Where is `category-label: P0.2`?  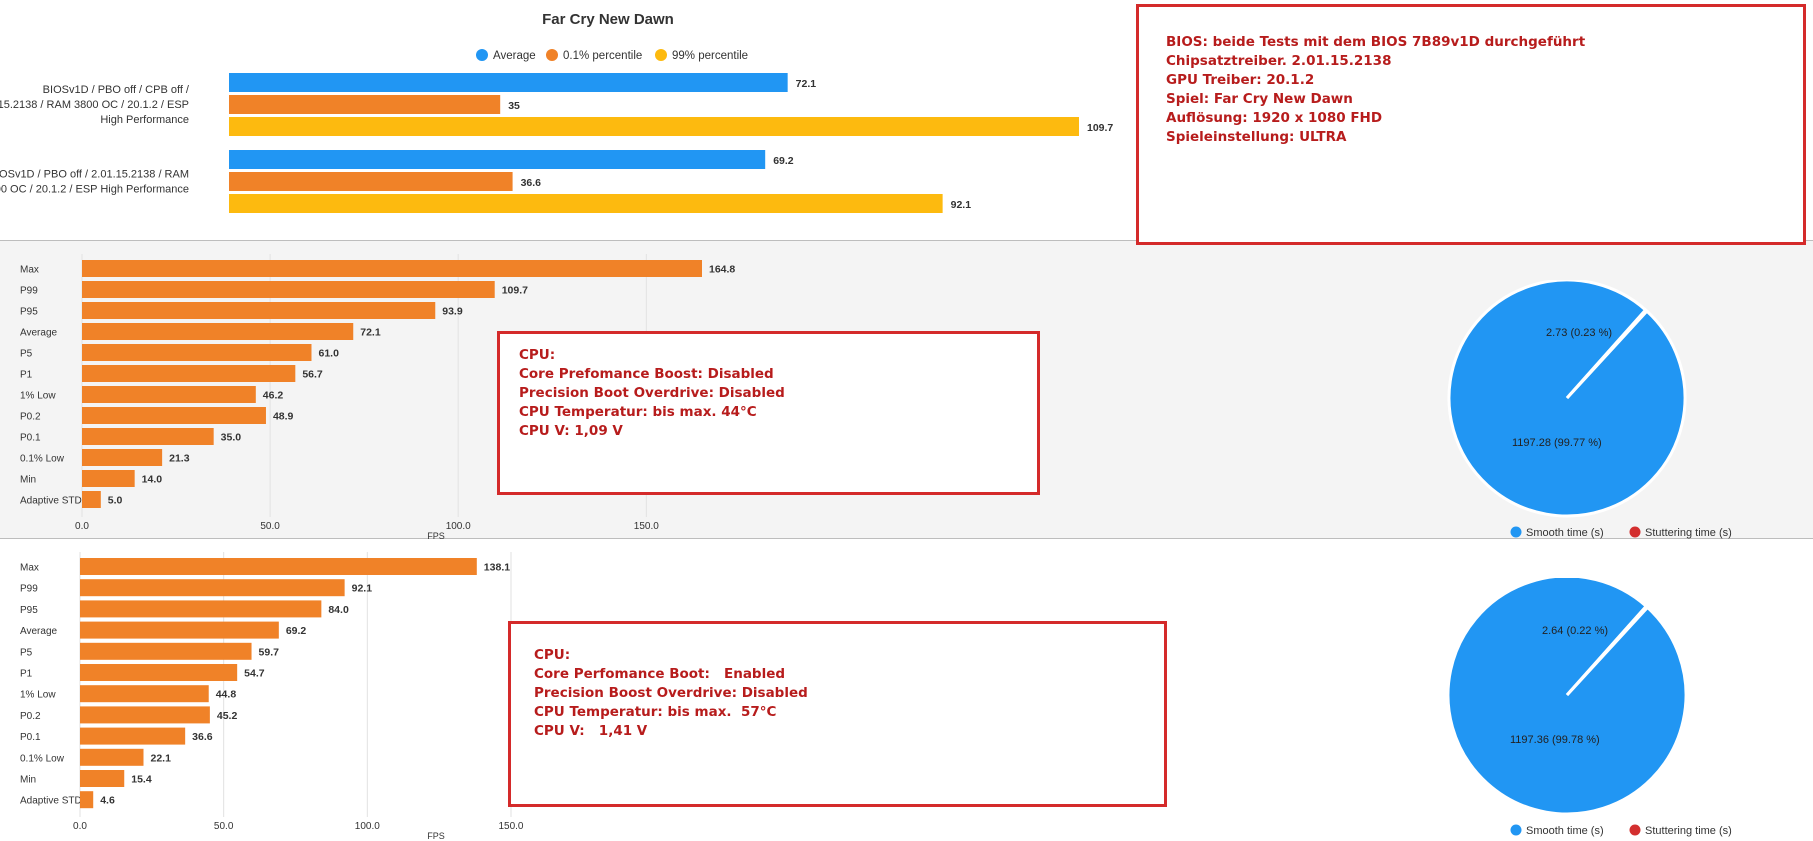 category-label: P0.2 is located at coordinates (30, 716).